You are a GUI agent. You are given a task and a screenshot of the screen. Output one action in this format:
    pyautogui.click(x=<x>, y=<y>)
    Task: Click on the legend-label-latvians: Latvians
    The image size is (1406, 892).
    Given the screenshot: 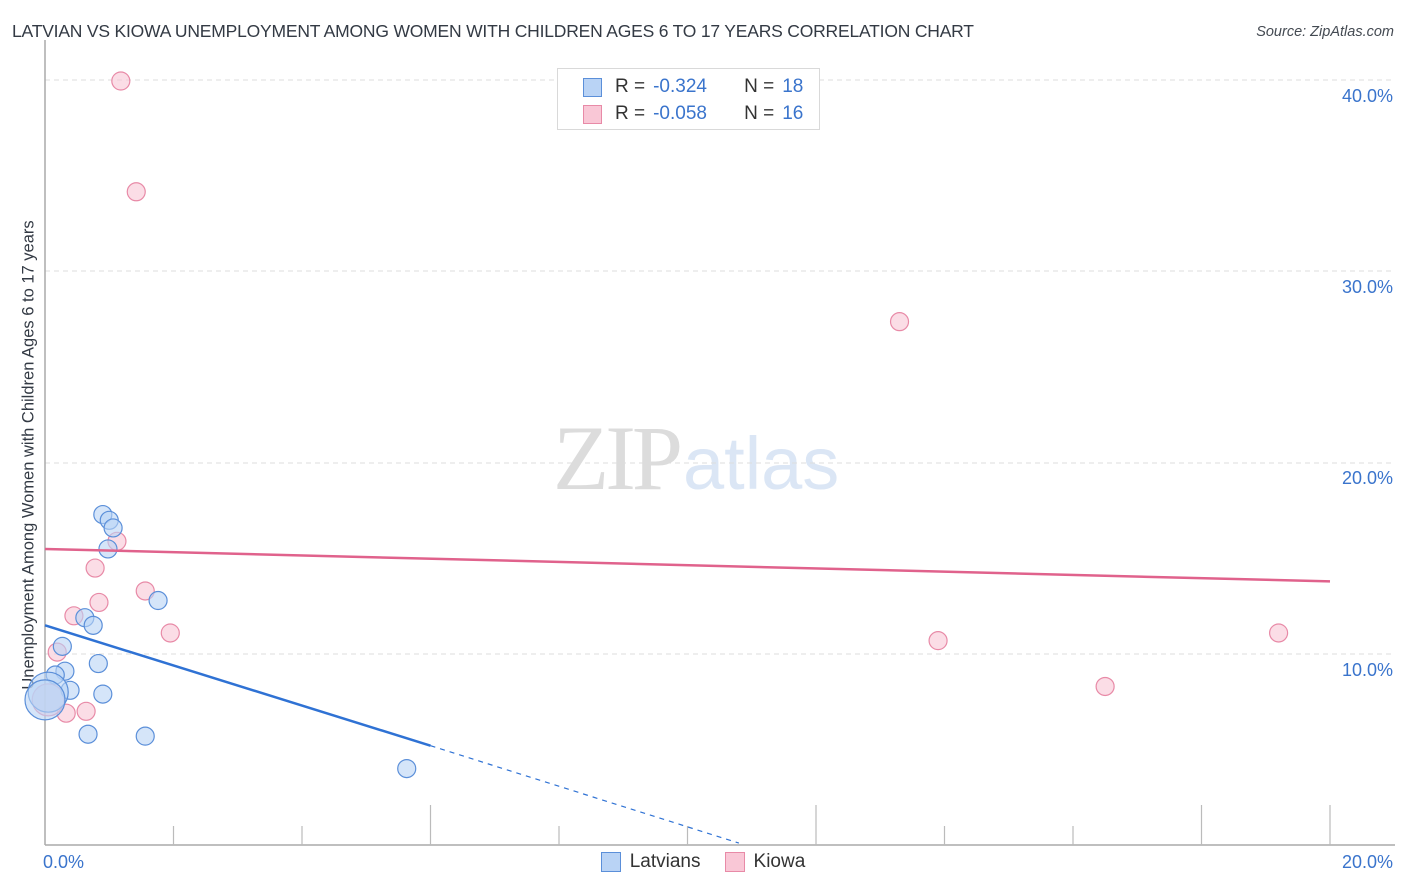 What is the action you would take?
    pyautogui.click(x=665, y=861)
    